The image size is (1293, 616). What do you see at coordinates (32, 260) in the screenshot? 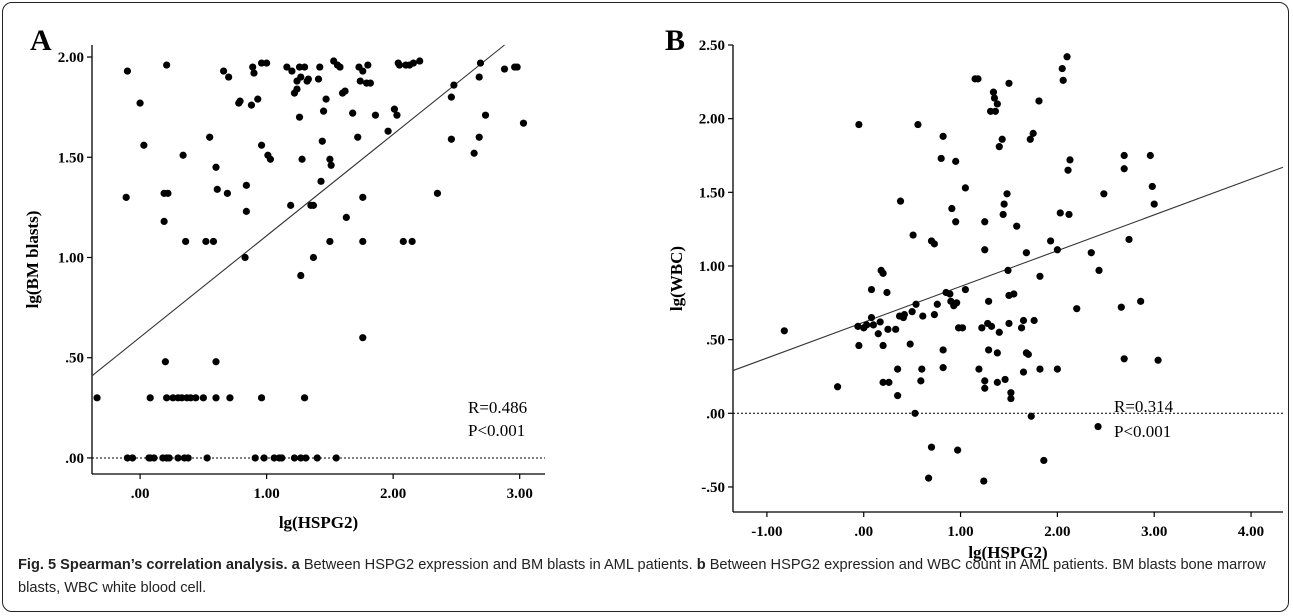
I see `y-axis-label: lg(BM blasts)` at bounding box center [32, 260].